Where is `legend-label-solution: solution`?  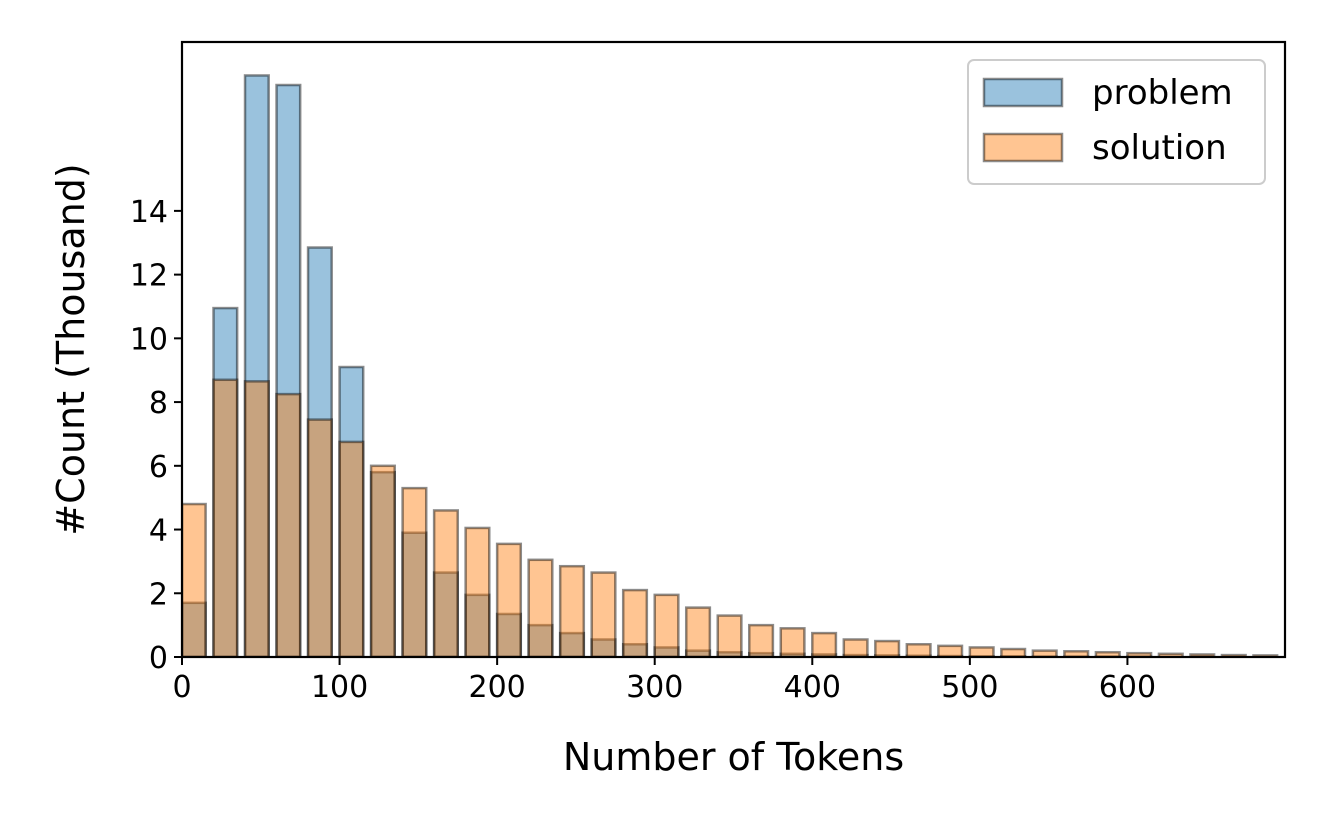
legend-label-solution: solution is located at coordinates (1159, 148).